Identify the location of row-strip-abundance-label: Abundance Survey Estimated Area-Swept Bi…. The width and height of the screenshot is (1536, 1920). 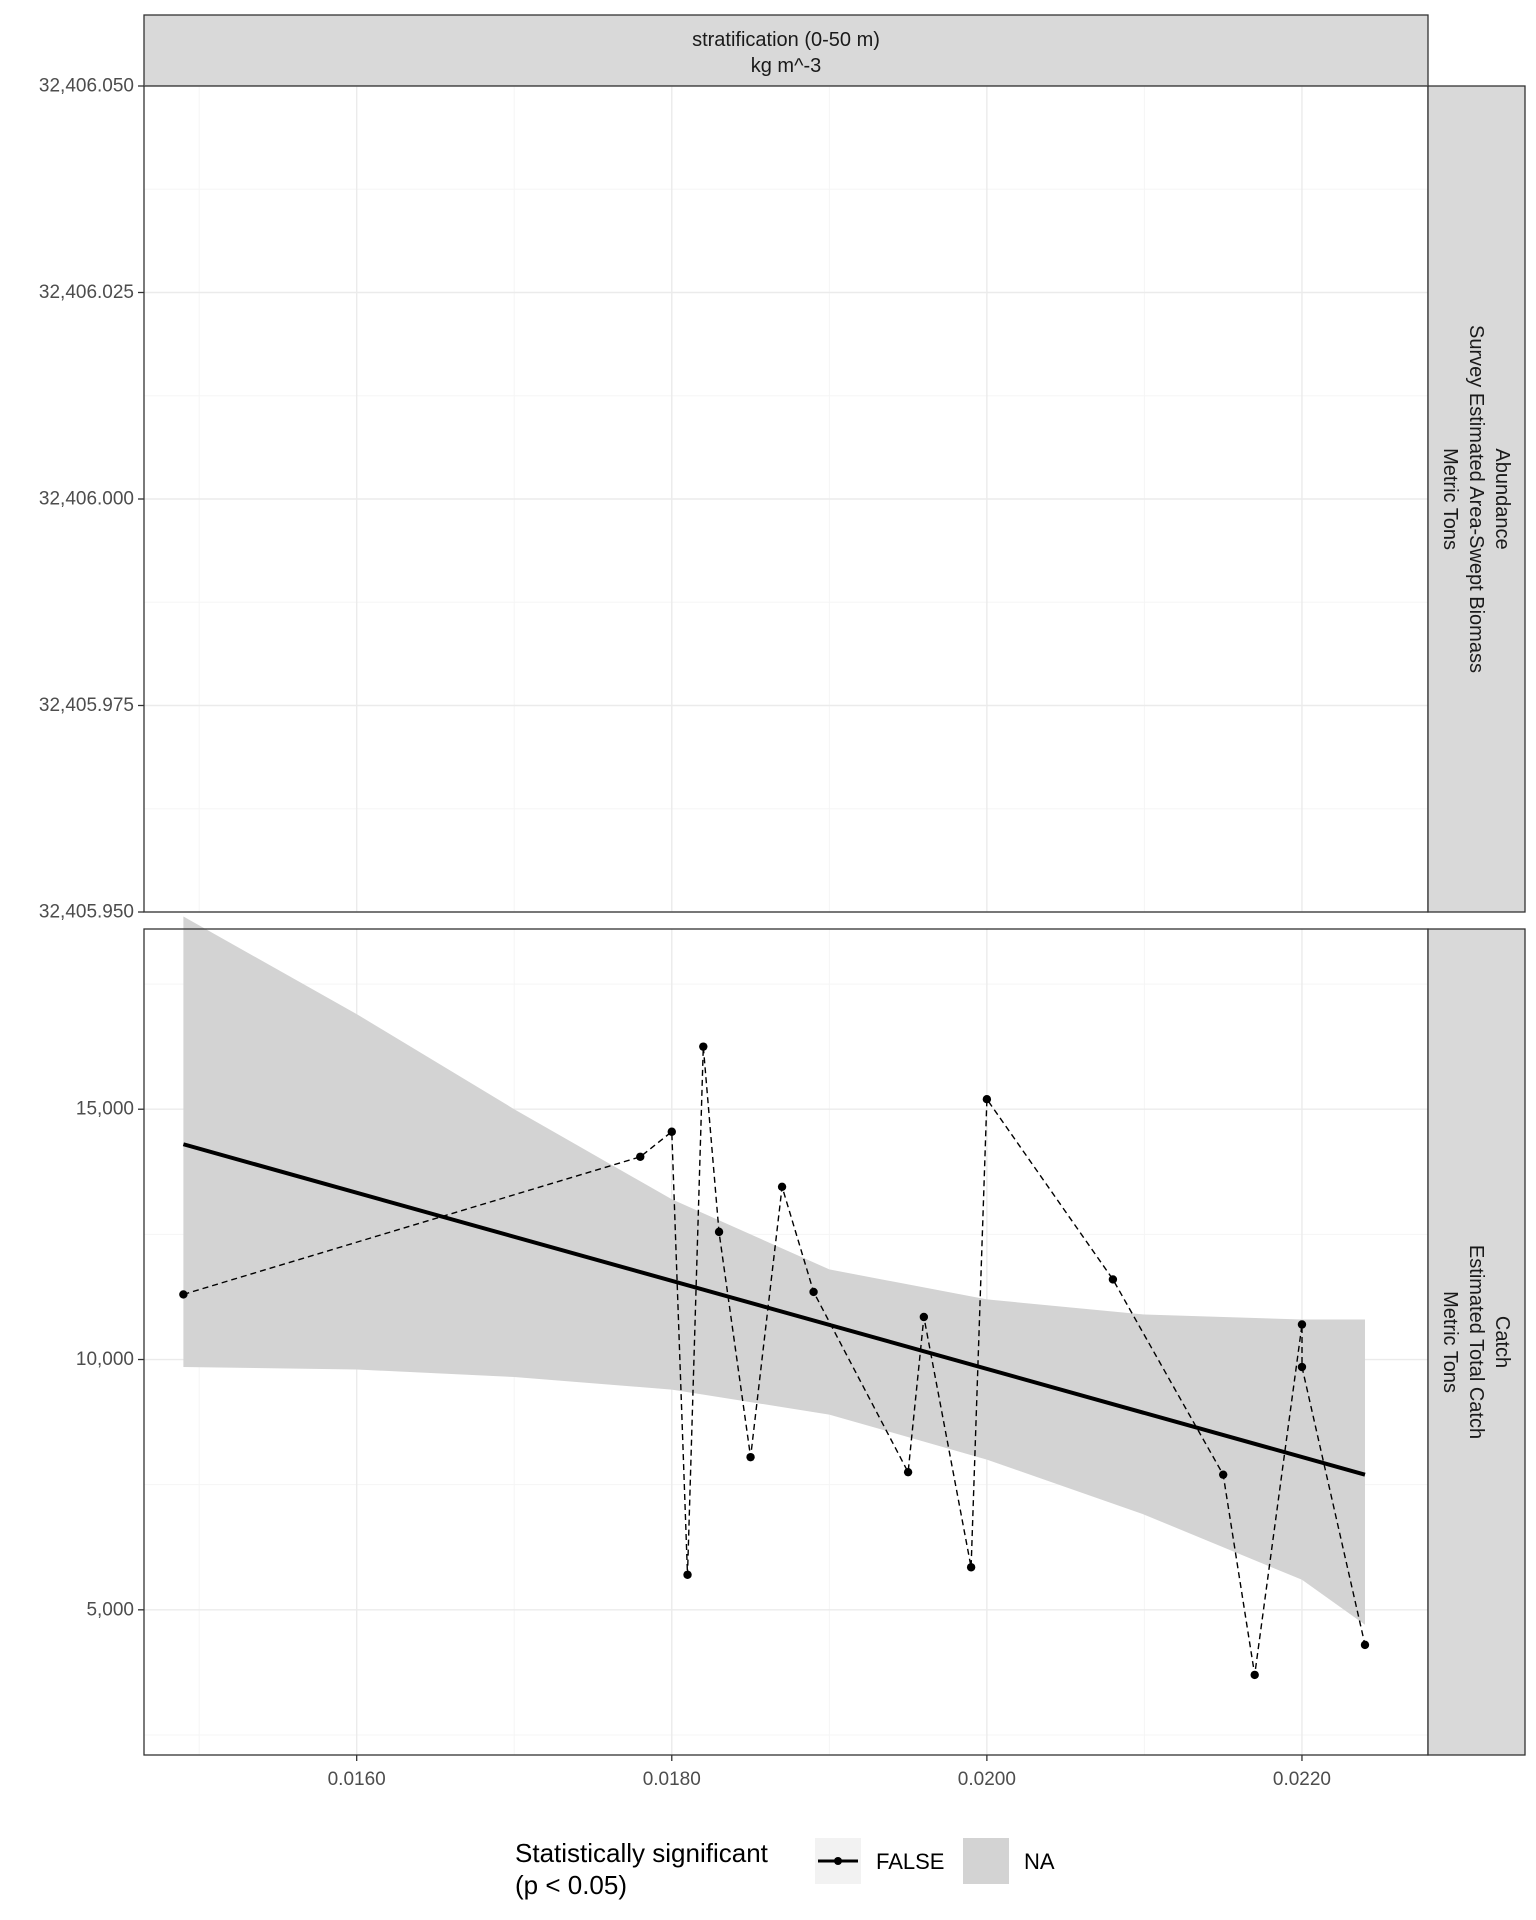
(1476, 499).